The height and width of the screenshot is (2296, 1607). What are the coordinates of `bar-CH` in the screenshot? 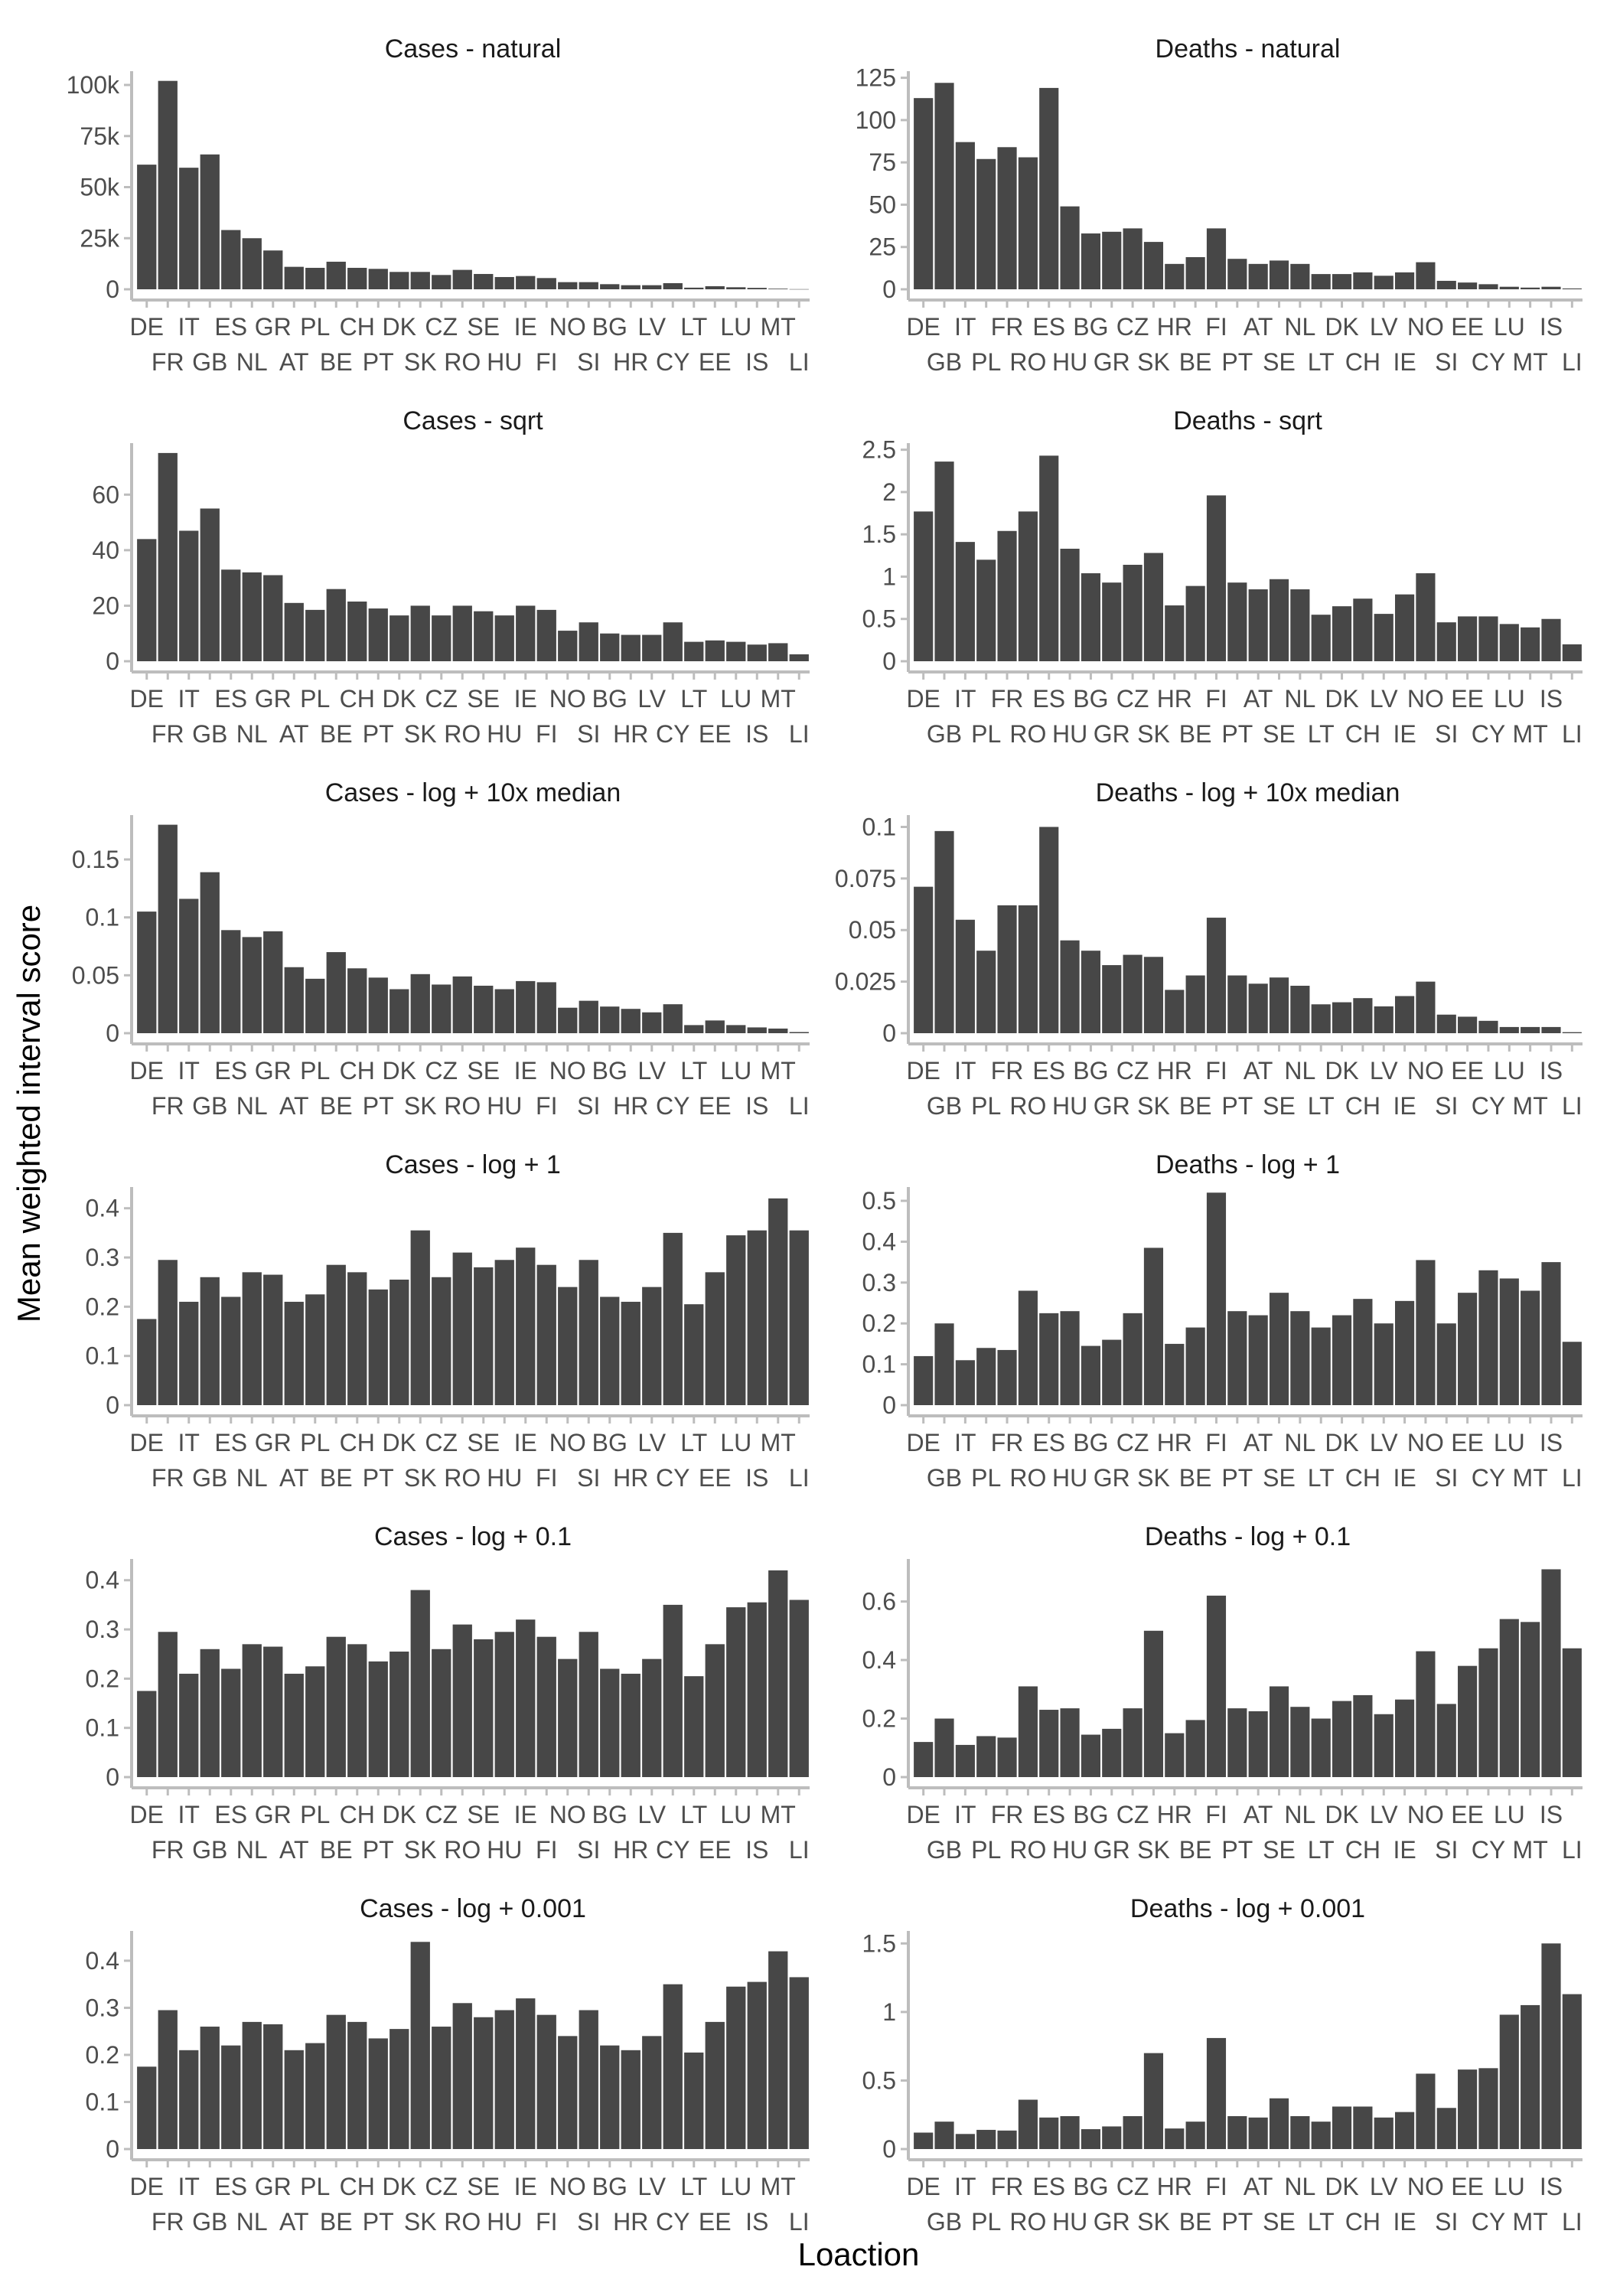 It's located at (357, 278).